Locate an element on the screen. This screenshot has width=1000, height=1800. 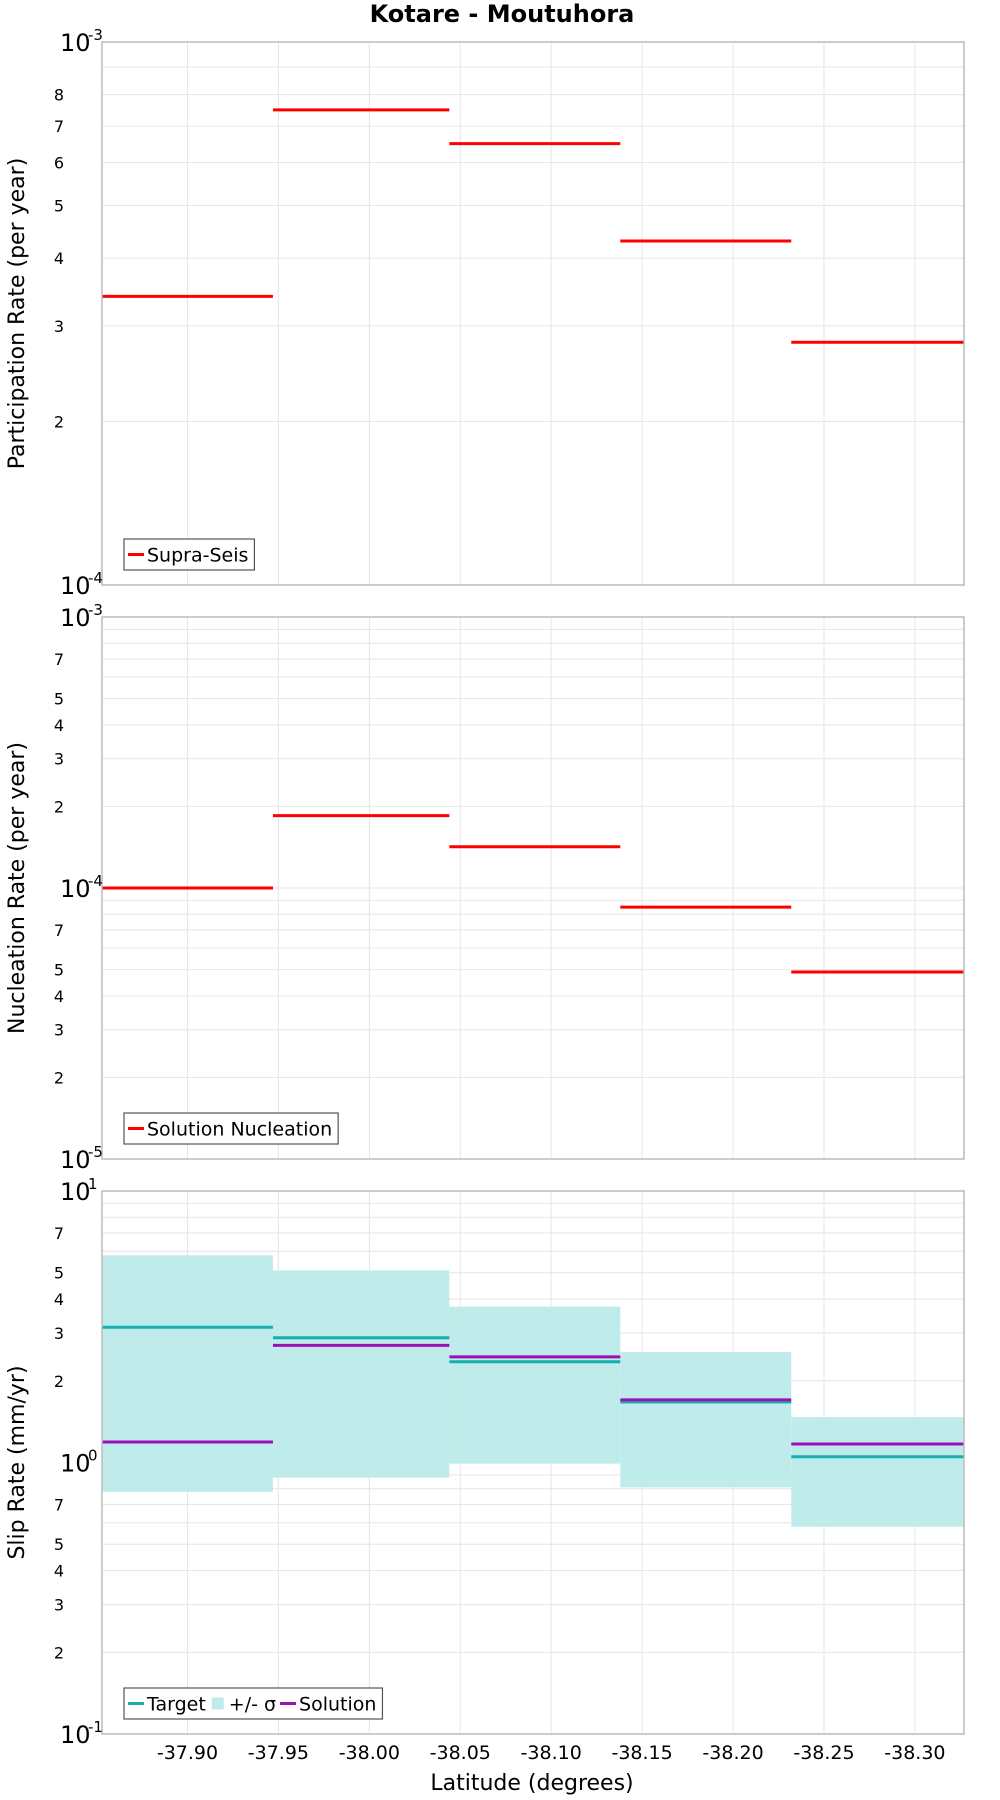
y-tick-label-exponent: -5 is located at coordinates (95, 1152).